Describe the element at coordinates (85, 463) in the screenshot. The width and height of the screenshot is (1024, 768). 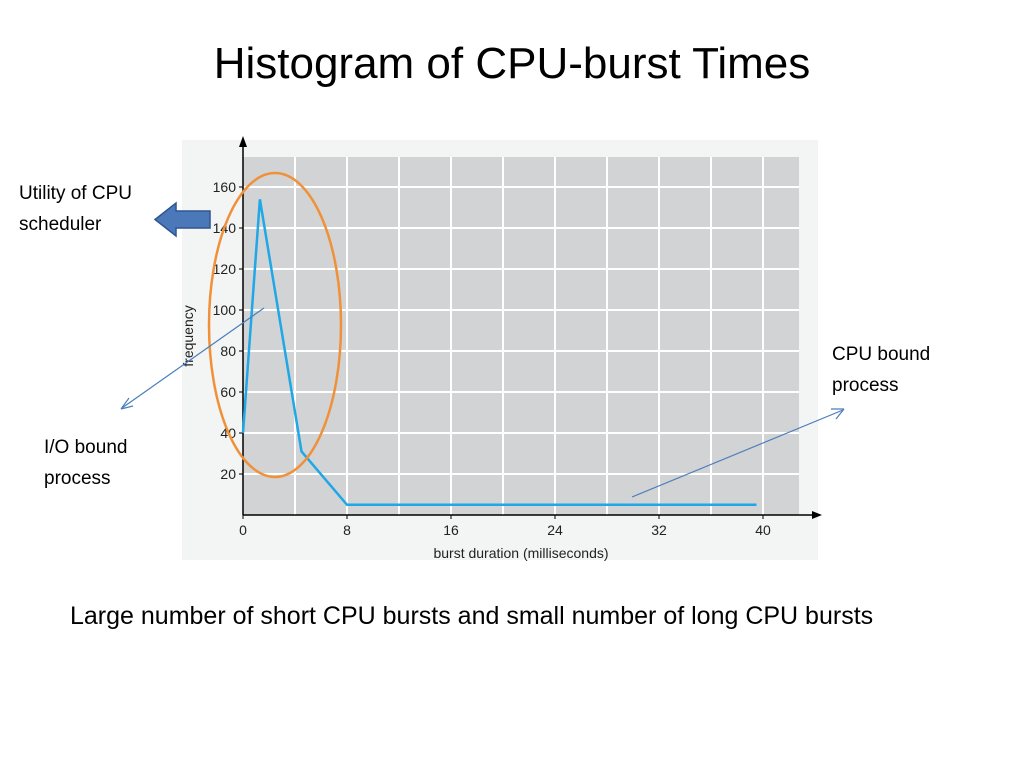
I see `io-bound-note: I/O bound process` at that location.